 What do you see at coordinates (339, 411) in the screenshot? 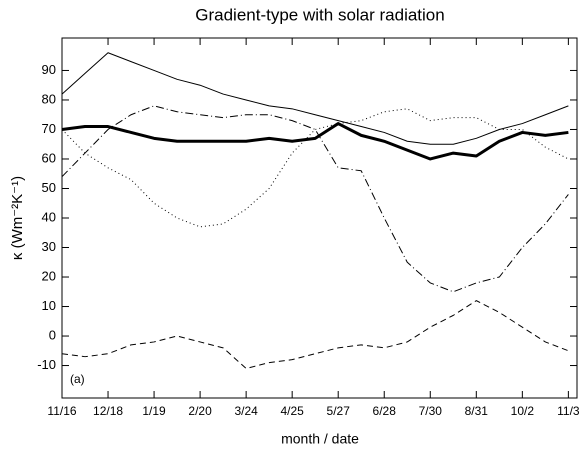
I see `x-tick-label: 5/27` at bounding box center [339, 411].